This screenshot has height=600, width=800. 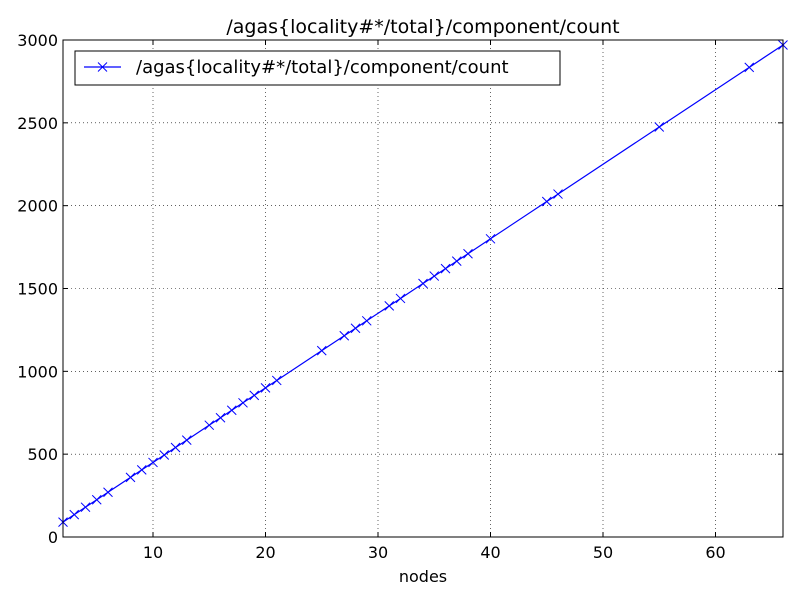 What do you see at coordinates (37, 40) in the screenshot?
I see `y-tick-label: 3000` at bounding box center [37, 40].